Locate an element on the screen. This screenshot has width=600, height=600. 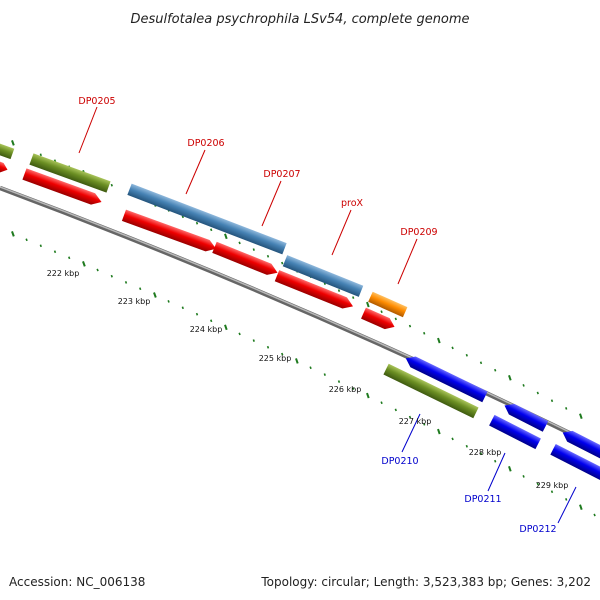
gene-label-DP0206: DP0206 is located at coordinates (205, 143).